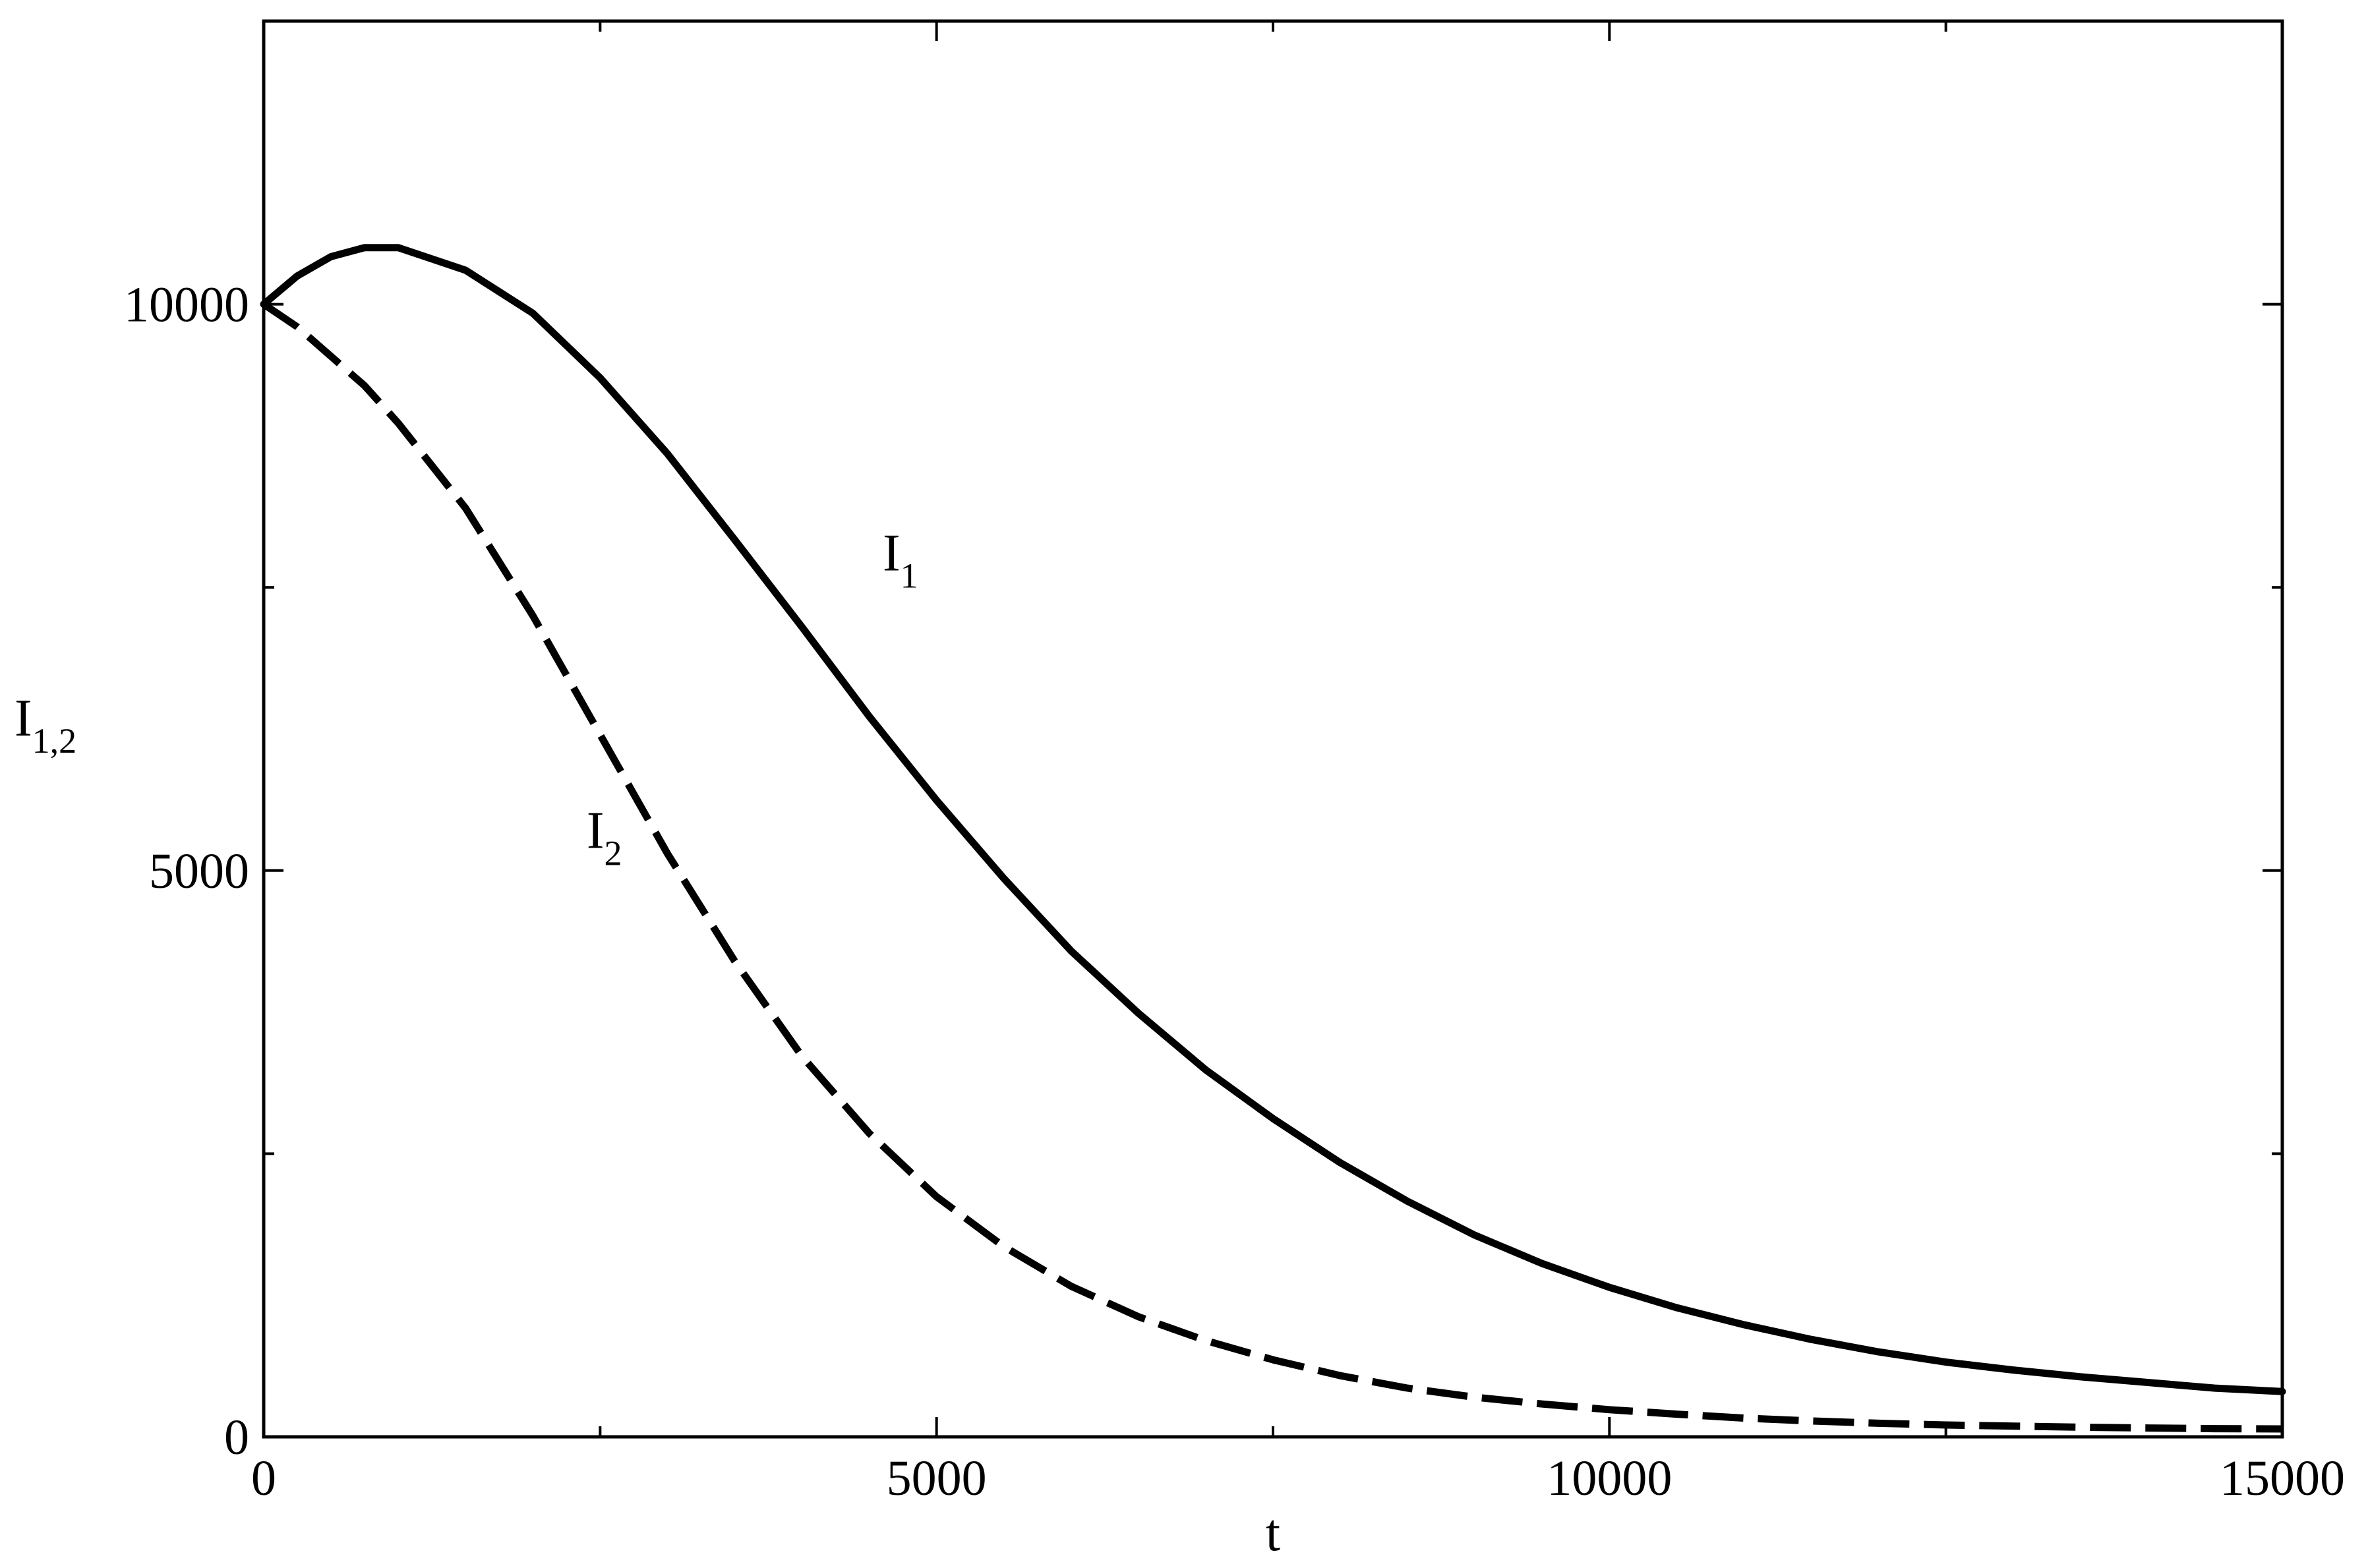  What do you see at coordinates (54, 741) in the screenshot?
I see `y-axis-title-subscript: 1,2` at bounding box center [54, 741].